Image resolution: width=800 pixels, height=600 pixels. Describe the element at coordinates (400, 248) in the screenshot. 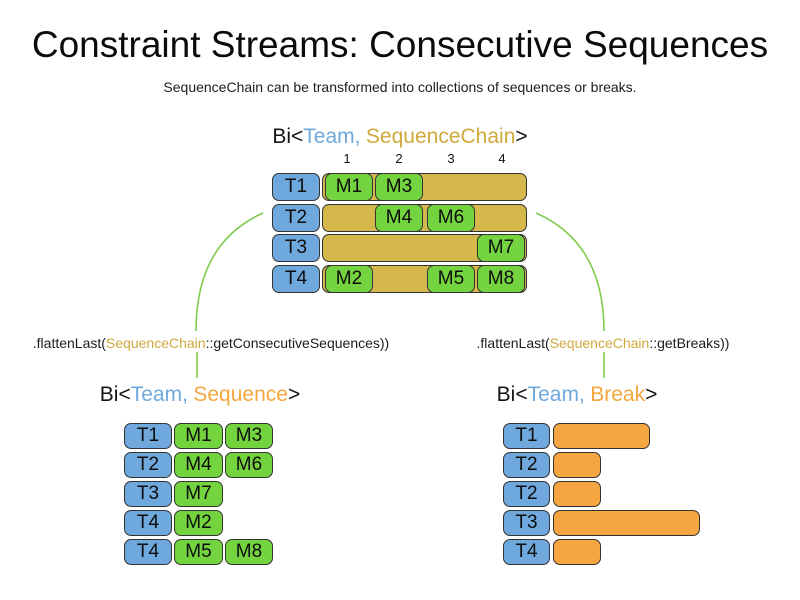

I see `chart-row: T3 M7` at that location.